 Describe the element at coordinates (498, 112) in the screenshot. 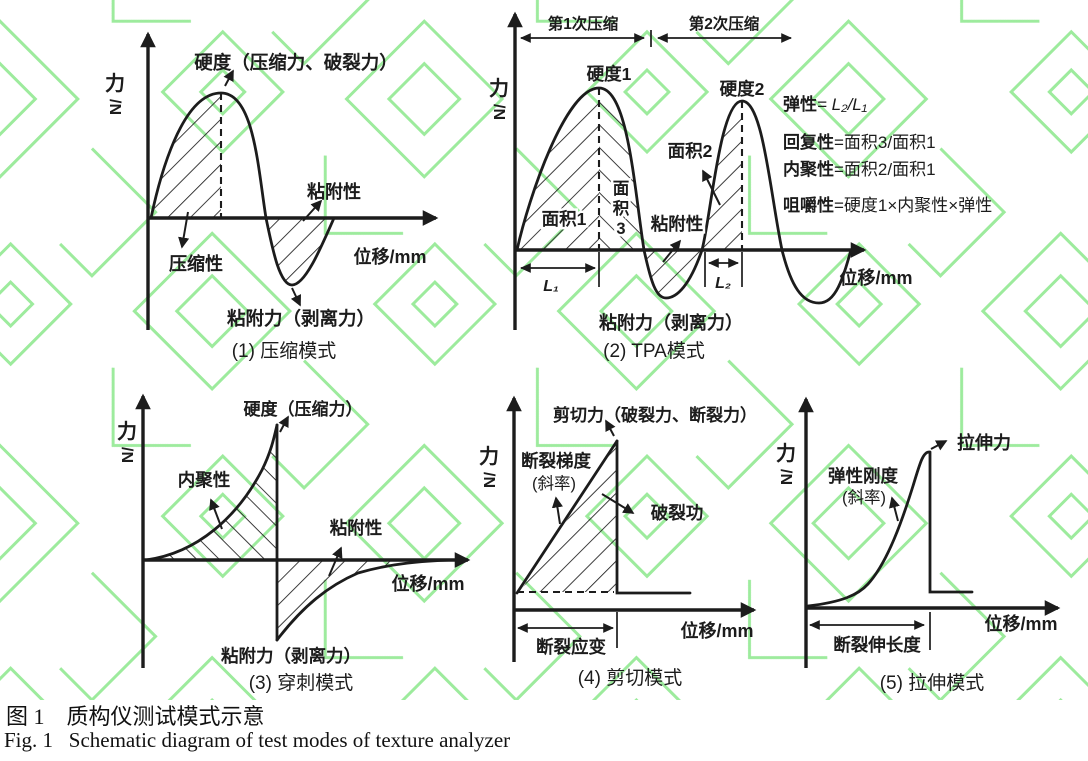

I see `p2-y-unit: /N` at that location.